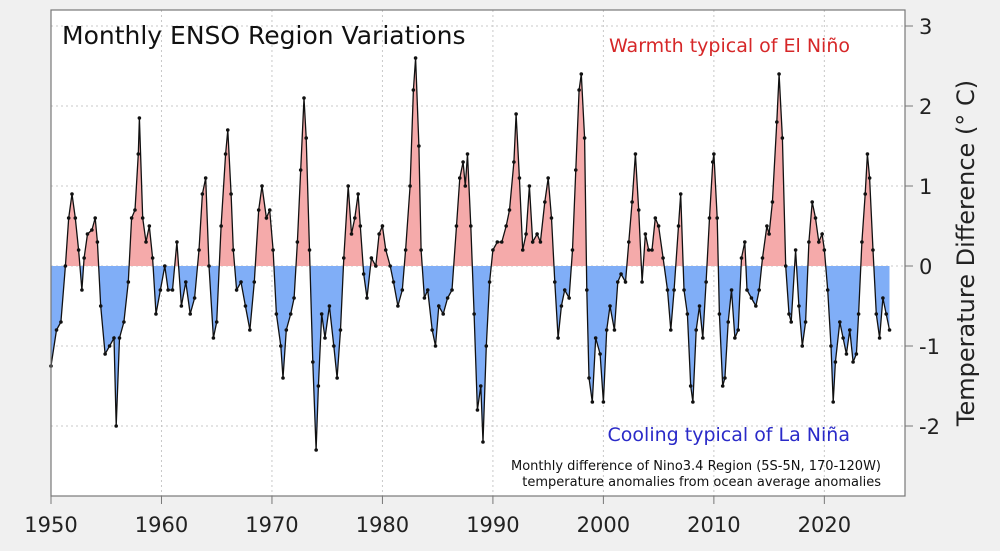 This screenshot has width=1000, height=551. What do you see at coordinates (264, 35) in the screenshot?
I see `chart-title: Monthly ENSO Region Variations` at bounding box center [264, 35].